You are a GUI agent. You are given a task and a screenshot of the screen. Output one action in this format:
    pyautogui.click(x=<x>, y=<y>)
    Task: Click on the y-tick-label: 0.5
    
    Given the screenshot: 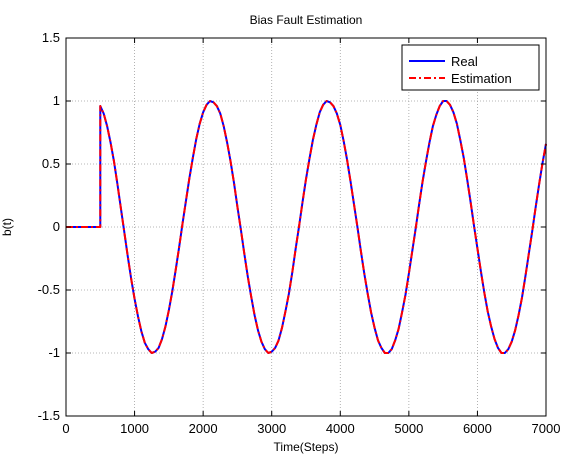 What is the action you would take?
    pyautogui.click(x=51, y=163)
    